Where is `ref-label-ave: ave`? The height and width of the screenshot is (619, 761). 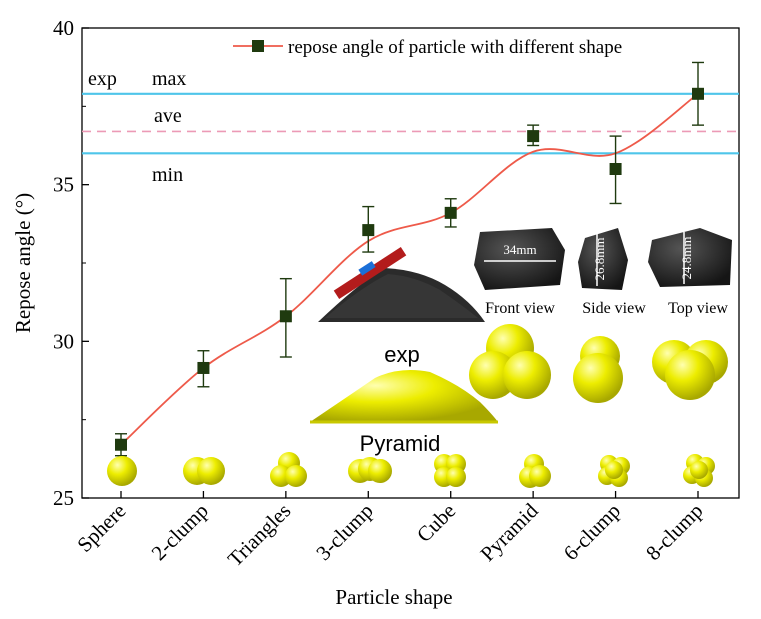 ref-label-ave: ave is located at coordinates (168, 116).